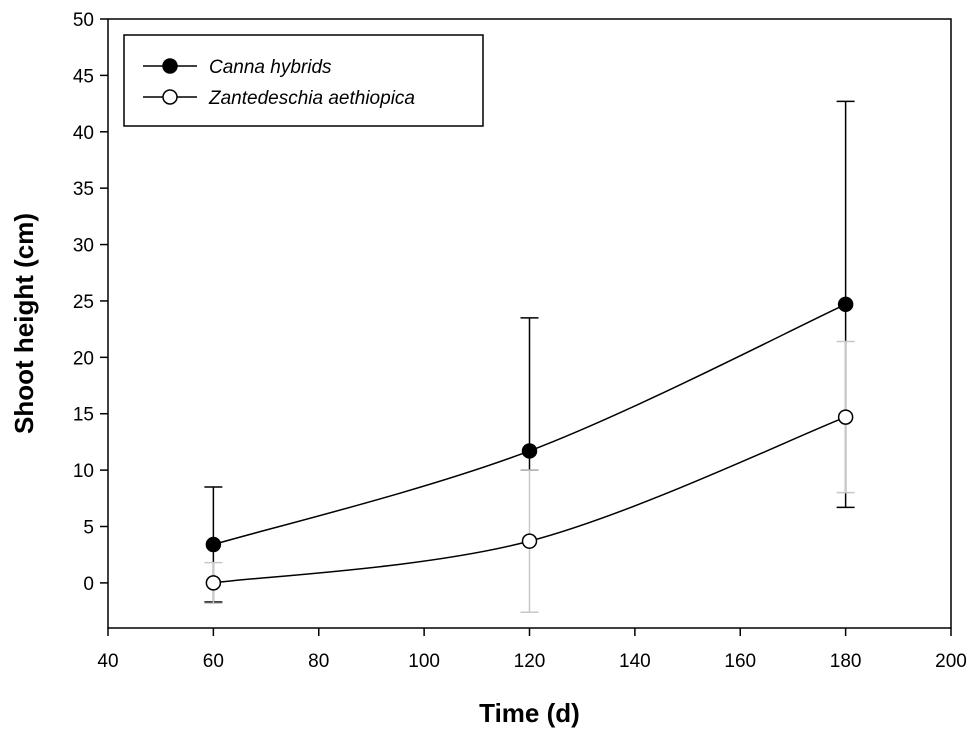  What do you see at coordinates (213, 661) in the screenshot?
I see `x-tick-label: 60` at bounding box center [213, 661].